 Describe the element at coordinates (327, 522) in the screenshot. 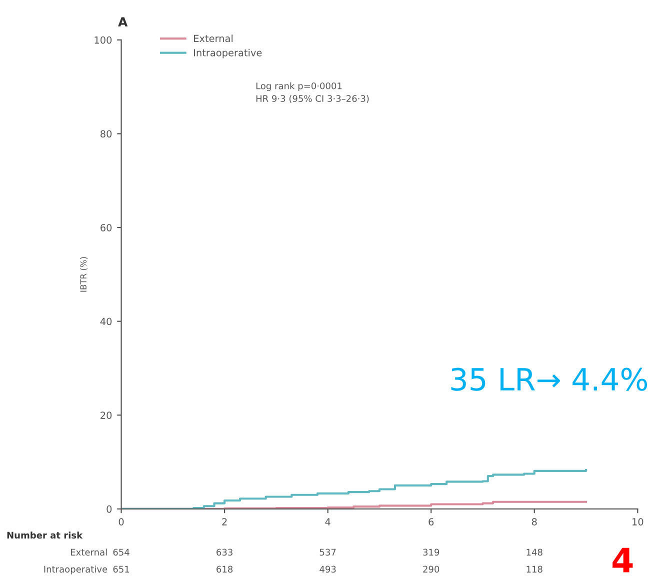

I see `x-tick-label: 4` at that location.